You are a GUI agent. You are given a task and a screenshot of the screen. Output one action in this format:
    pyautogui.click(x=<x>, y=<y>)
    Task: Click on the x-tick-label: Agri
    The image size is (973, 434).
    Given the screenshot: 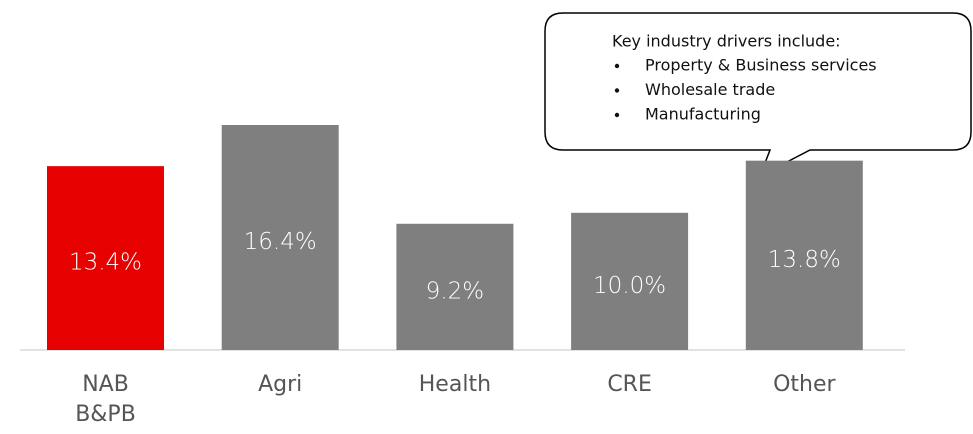 What is the action you would take?
    pyautogui.click(x=280, y=384)
    